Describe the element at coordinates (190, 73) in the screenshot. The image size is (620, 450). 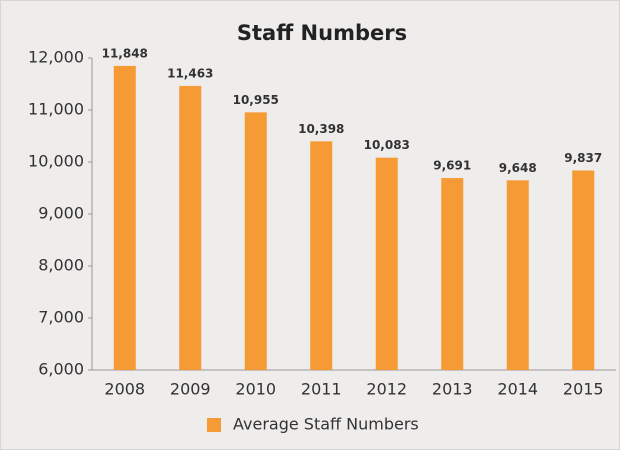
I see `value-label: 11,463` at that location.